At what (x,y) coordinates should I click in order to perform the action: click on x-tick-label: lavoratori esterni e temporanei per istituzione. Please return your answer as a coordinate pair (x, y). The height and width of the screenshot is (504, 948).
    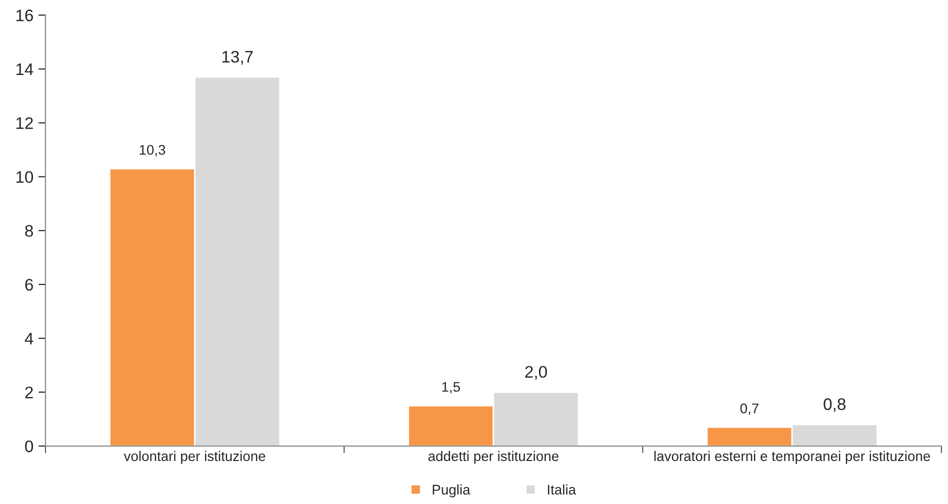
    Looking at the image, I should click on (792, 457).